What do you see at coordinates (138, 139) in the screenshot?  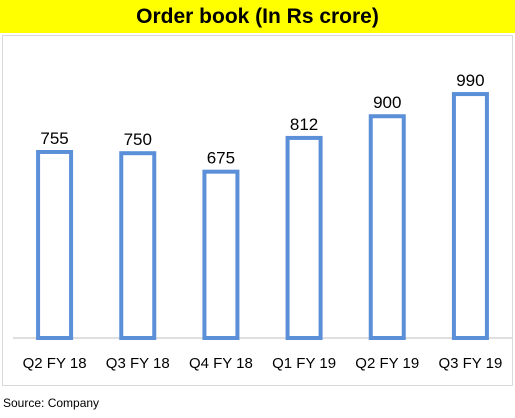 I see `data-label: 750` at bounding box center [138, 139].